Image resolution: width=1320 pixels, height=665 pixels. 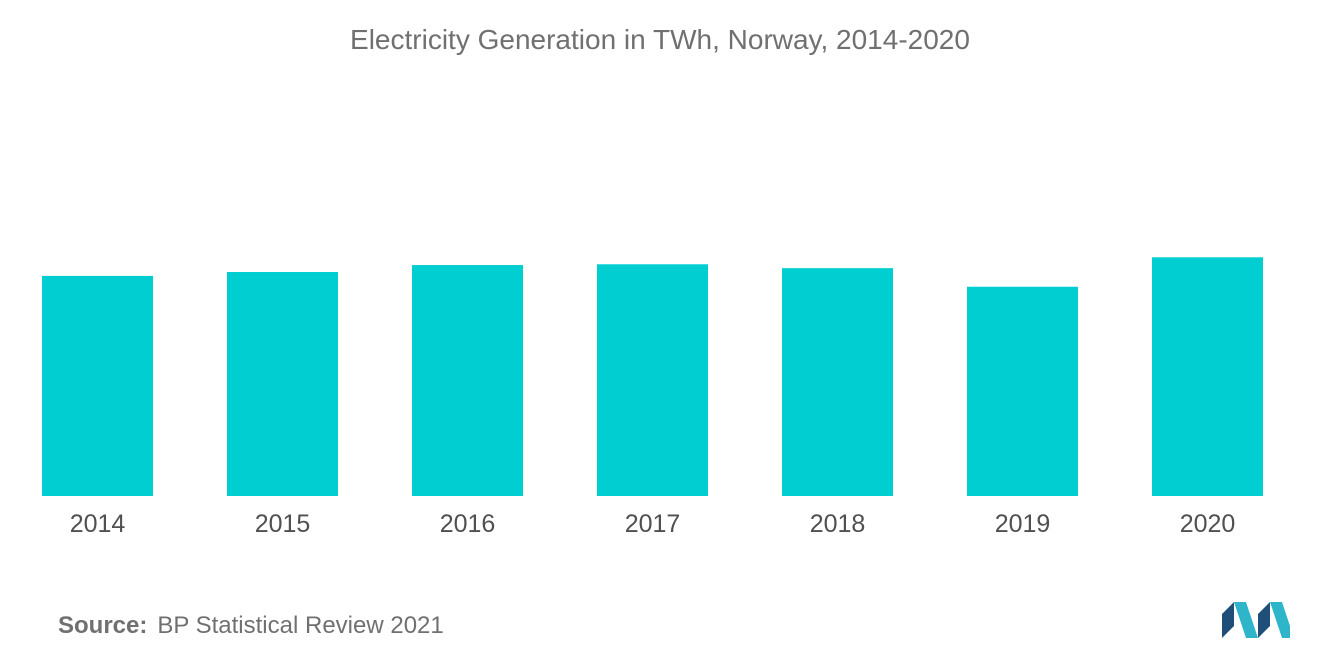 What do you see at coordinates (653, 524) in the screenshot?
I see `x-tick-label-2017: 2017` at bounding box center [653, 524].